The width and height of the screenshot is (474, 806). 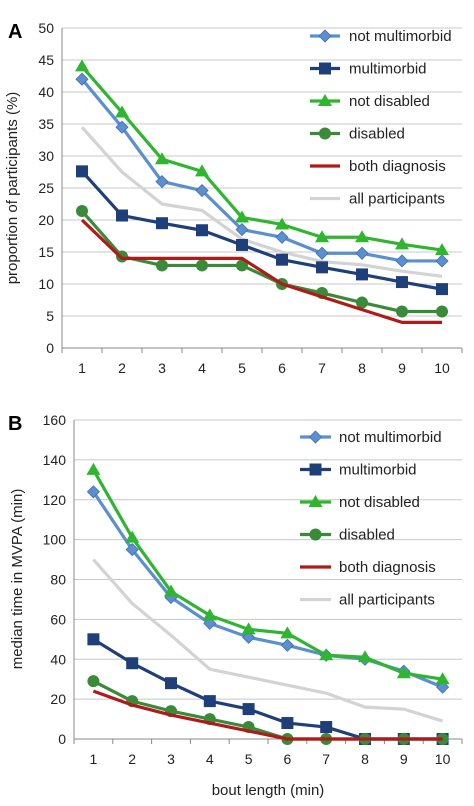 I want to click on y-axis-label: proportion of participants (%), so click(x=12, y=188).